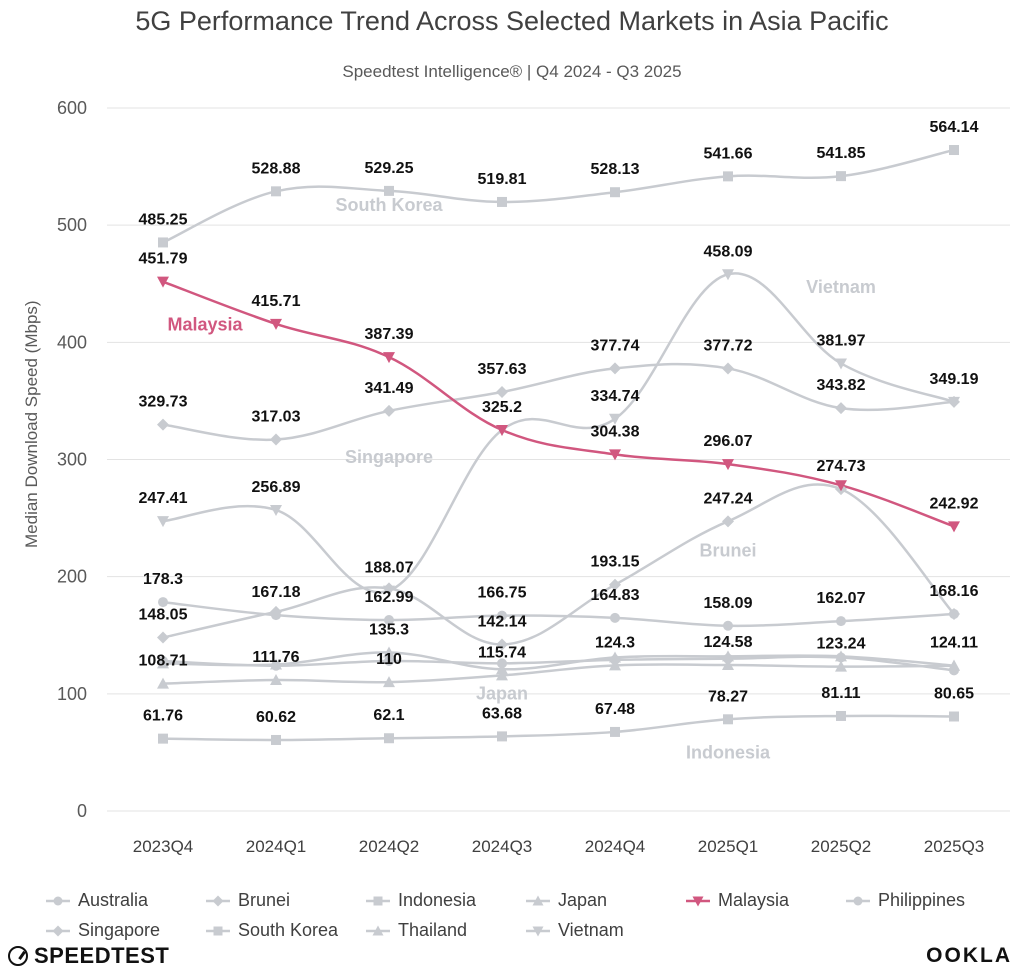 This screenshot has width=1024, height=973. Describe the element at coordinates (163, 498) in the screenshot. I see `vietnam-data-label: 247.41` at that location.